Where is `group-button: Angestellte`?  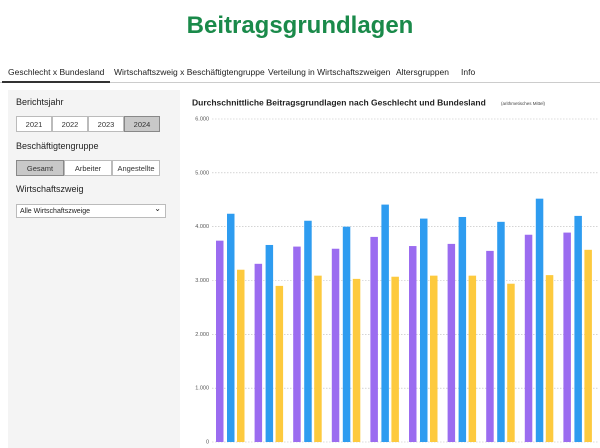
group-button: Angestellte is located at coordinates (136, 168).